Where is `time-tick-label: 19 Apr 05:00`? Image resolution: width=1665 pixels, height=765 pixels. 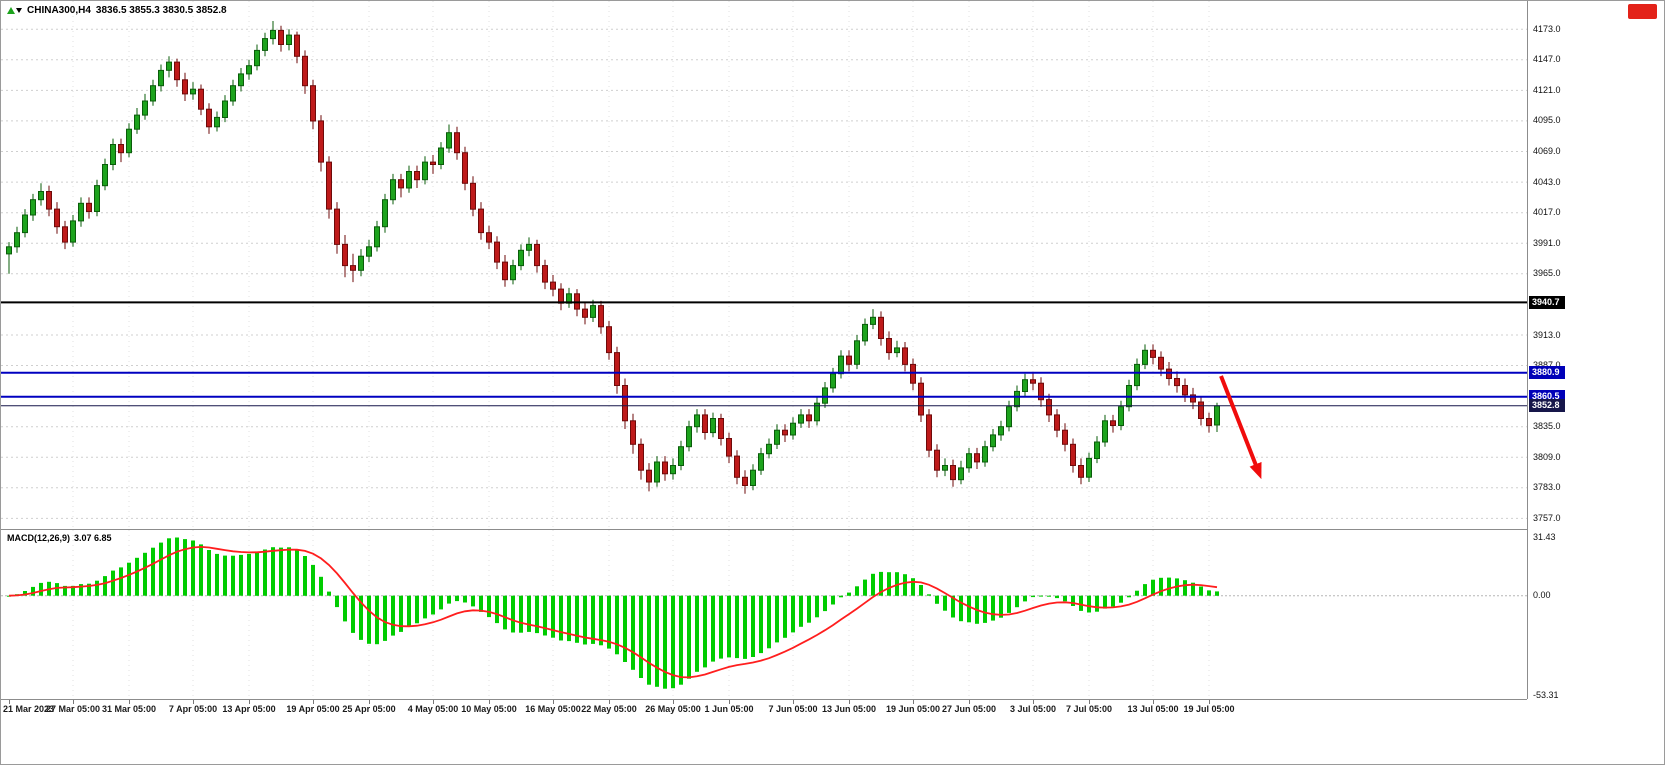 time-tick-label: 19 Apr 05:00 is located at coordinates (313, 709).